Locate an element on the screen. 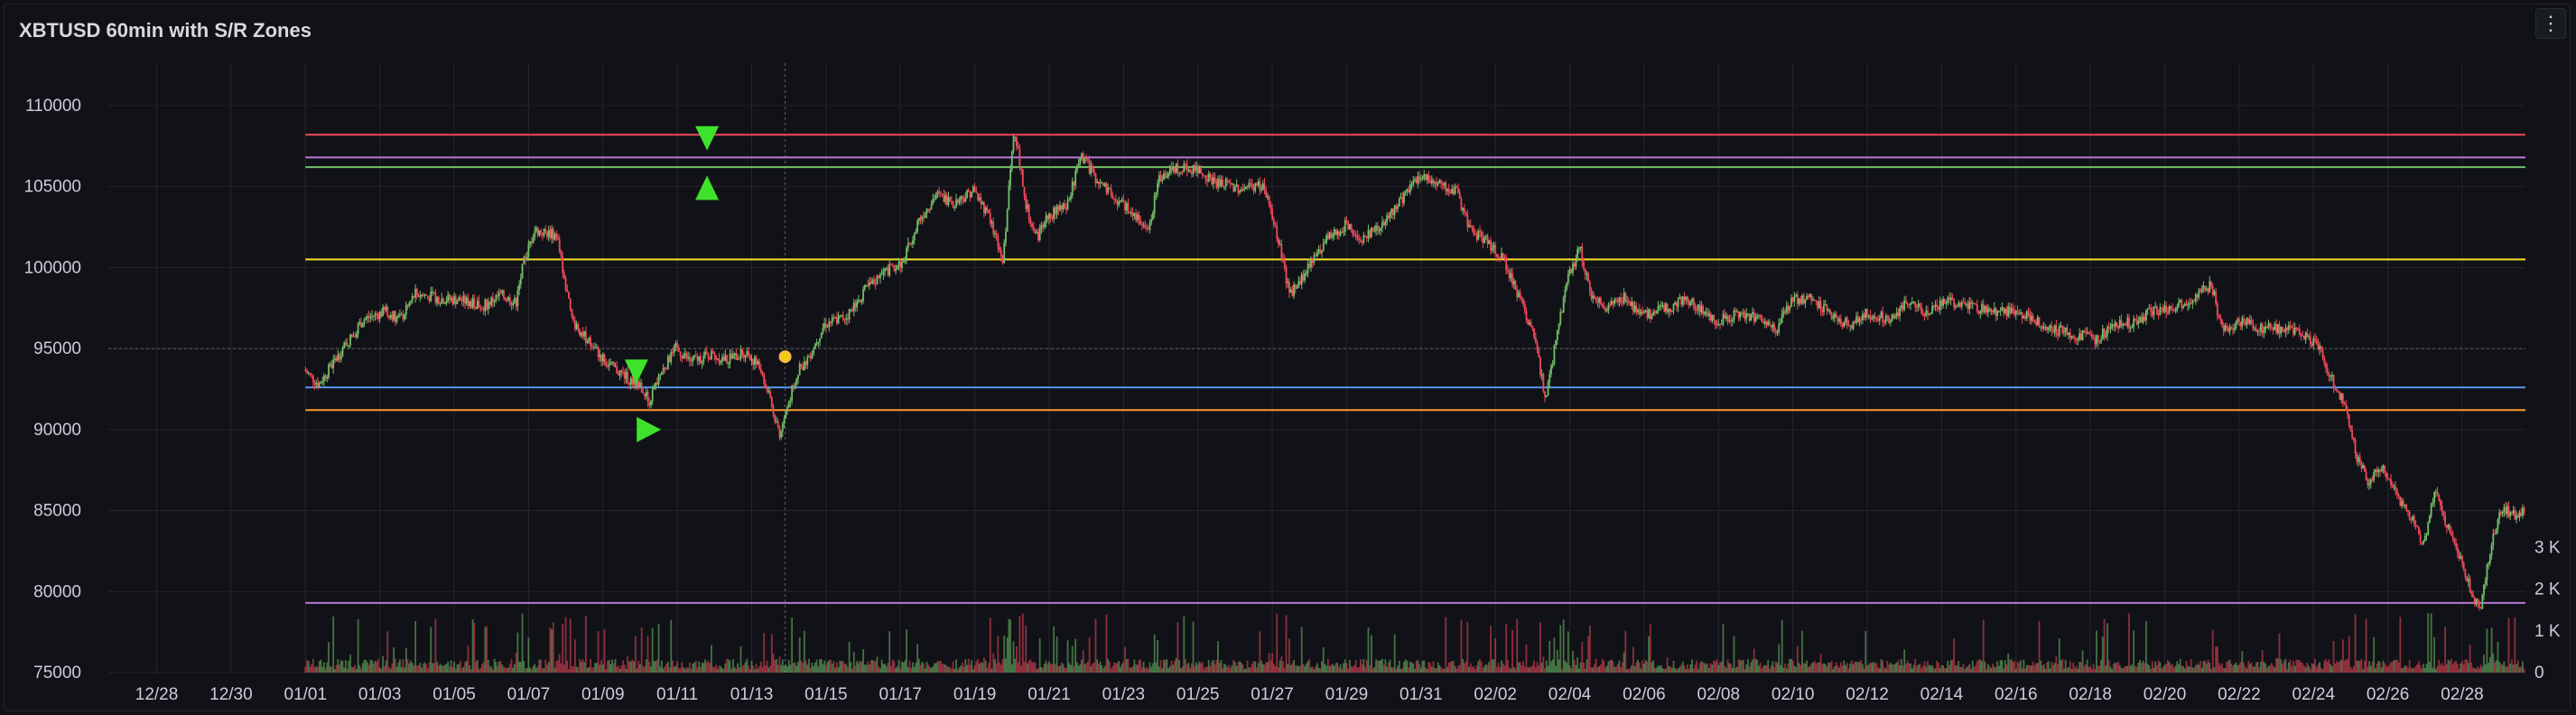 Image resolution: width=2576 pixels, height=715 pixels. y-tick-label: 80000 is located at coordinates (57, 591).